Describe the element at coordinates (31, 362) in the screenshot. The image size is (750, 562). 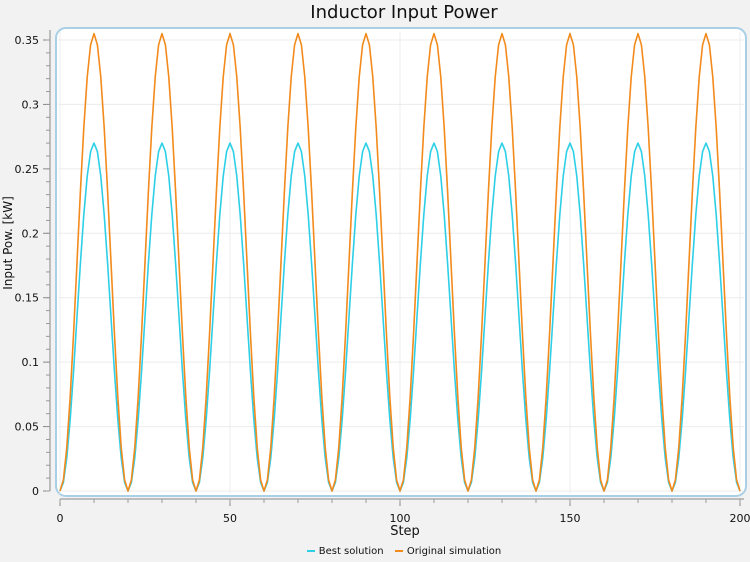
I see `svg-text: 0.1` at that location.